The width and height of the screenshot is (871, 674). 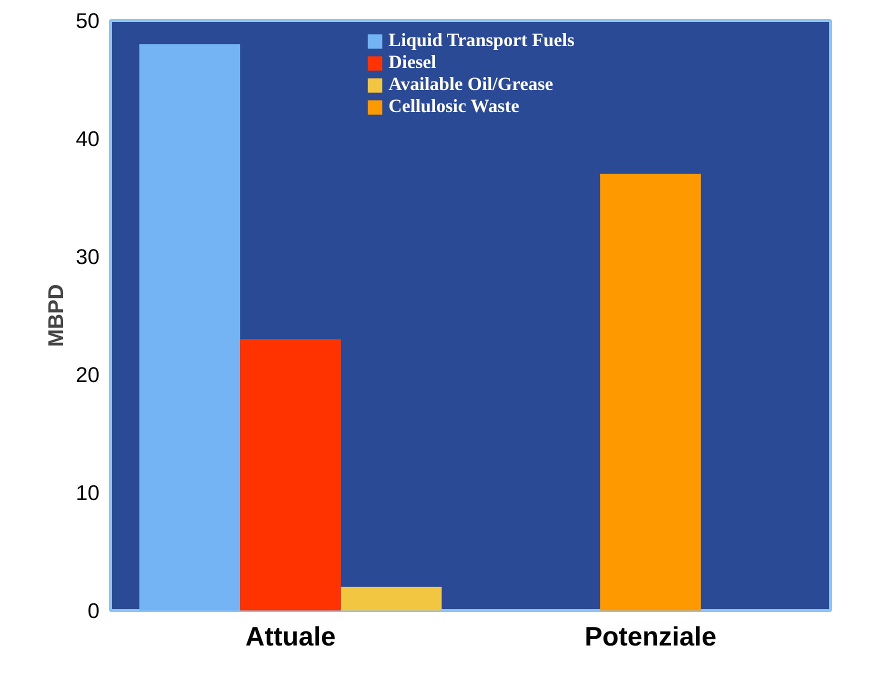 What do you see at coordinates (412, 63) in the screenshot?
I see `legend-label: Diesel` at bounding box center [412, 63].